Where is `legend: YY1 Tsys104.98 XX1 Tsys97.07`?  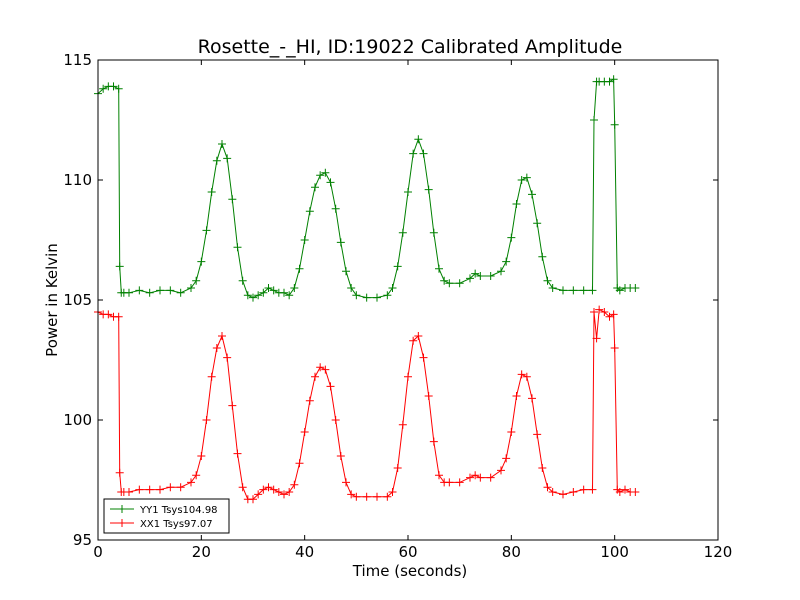
legend: YY1 Tsys104.98 XX1 Tsys97.07 is located at coordinates (166, 516).